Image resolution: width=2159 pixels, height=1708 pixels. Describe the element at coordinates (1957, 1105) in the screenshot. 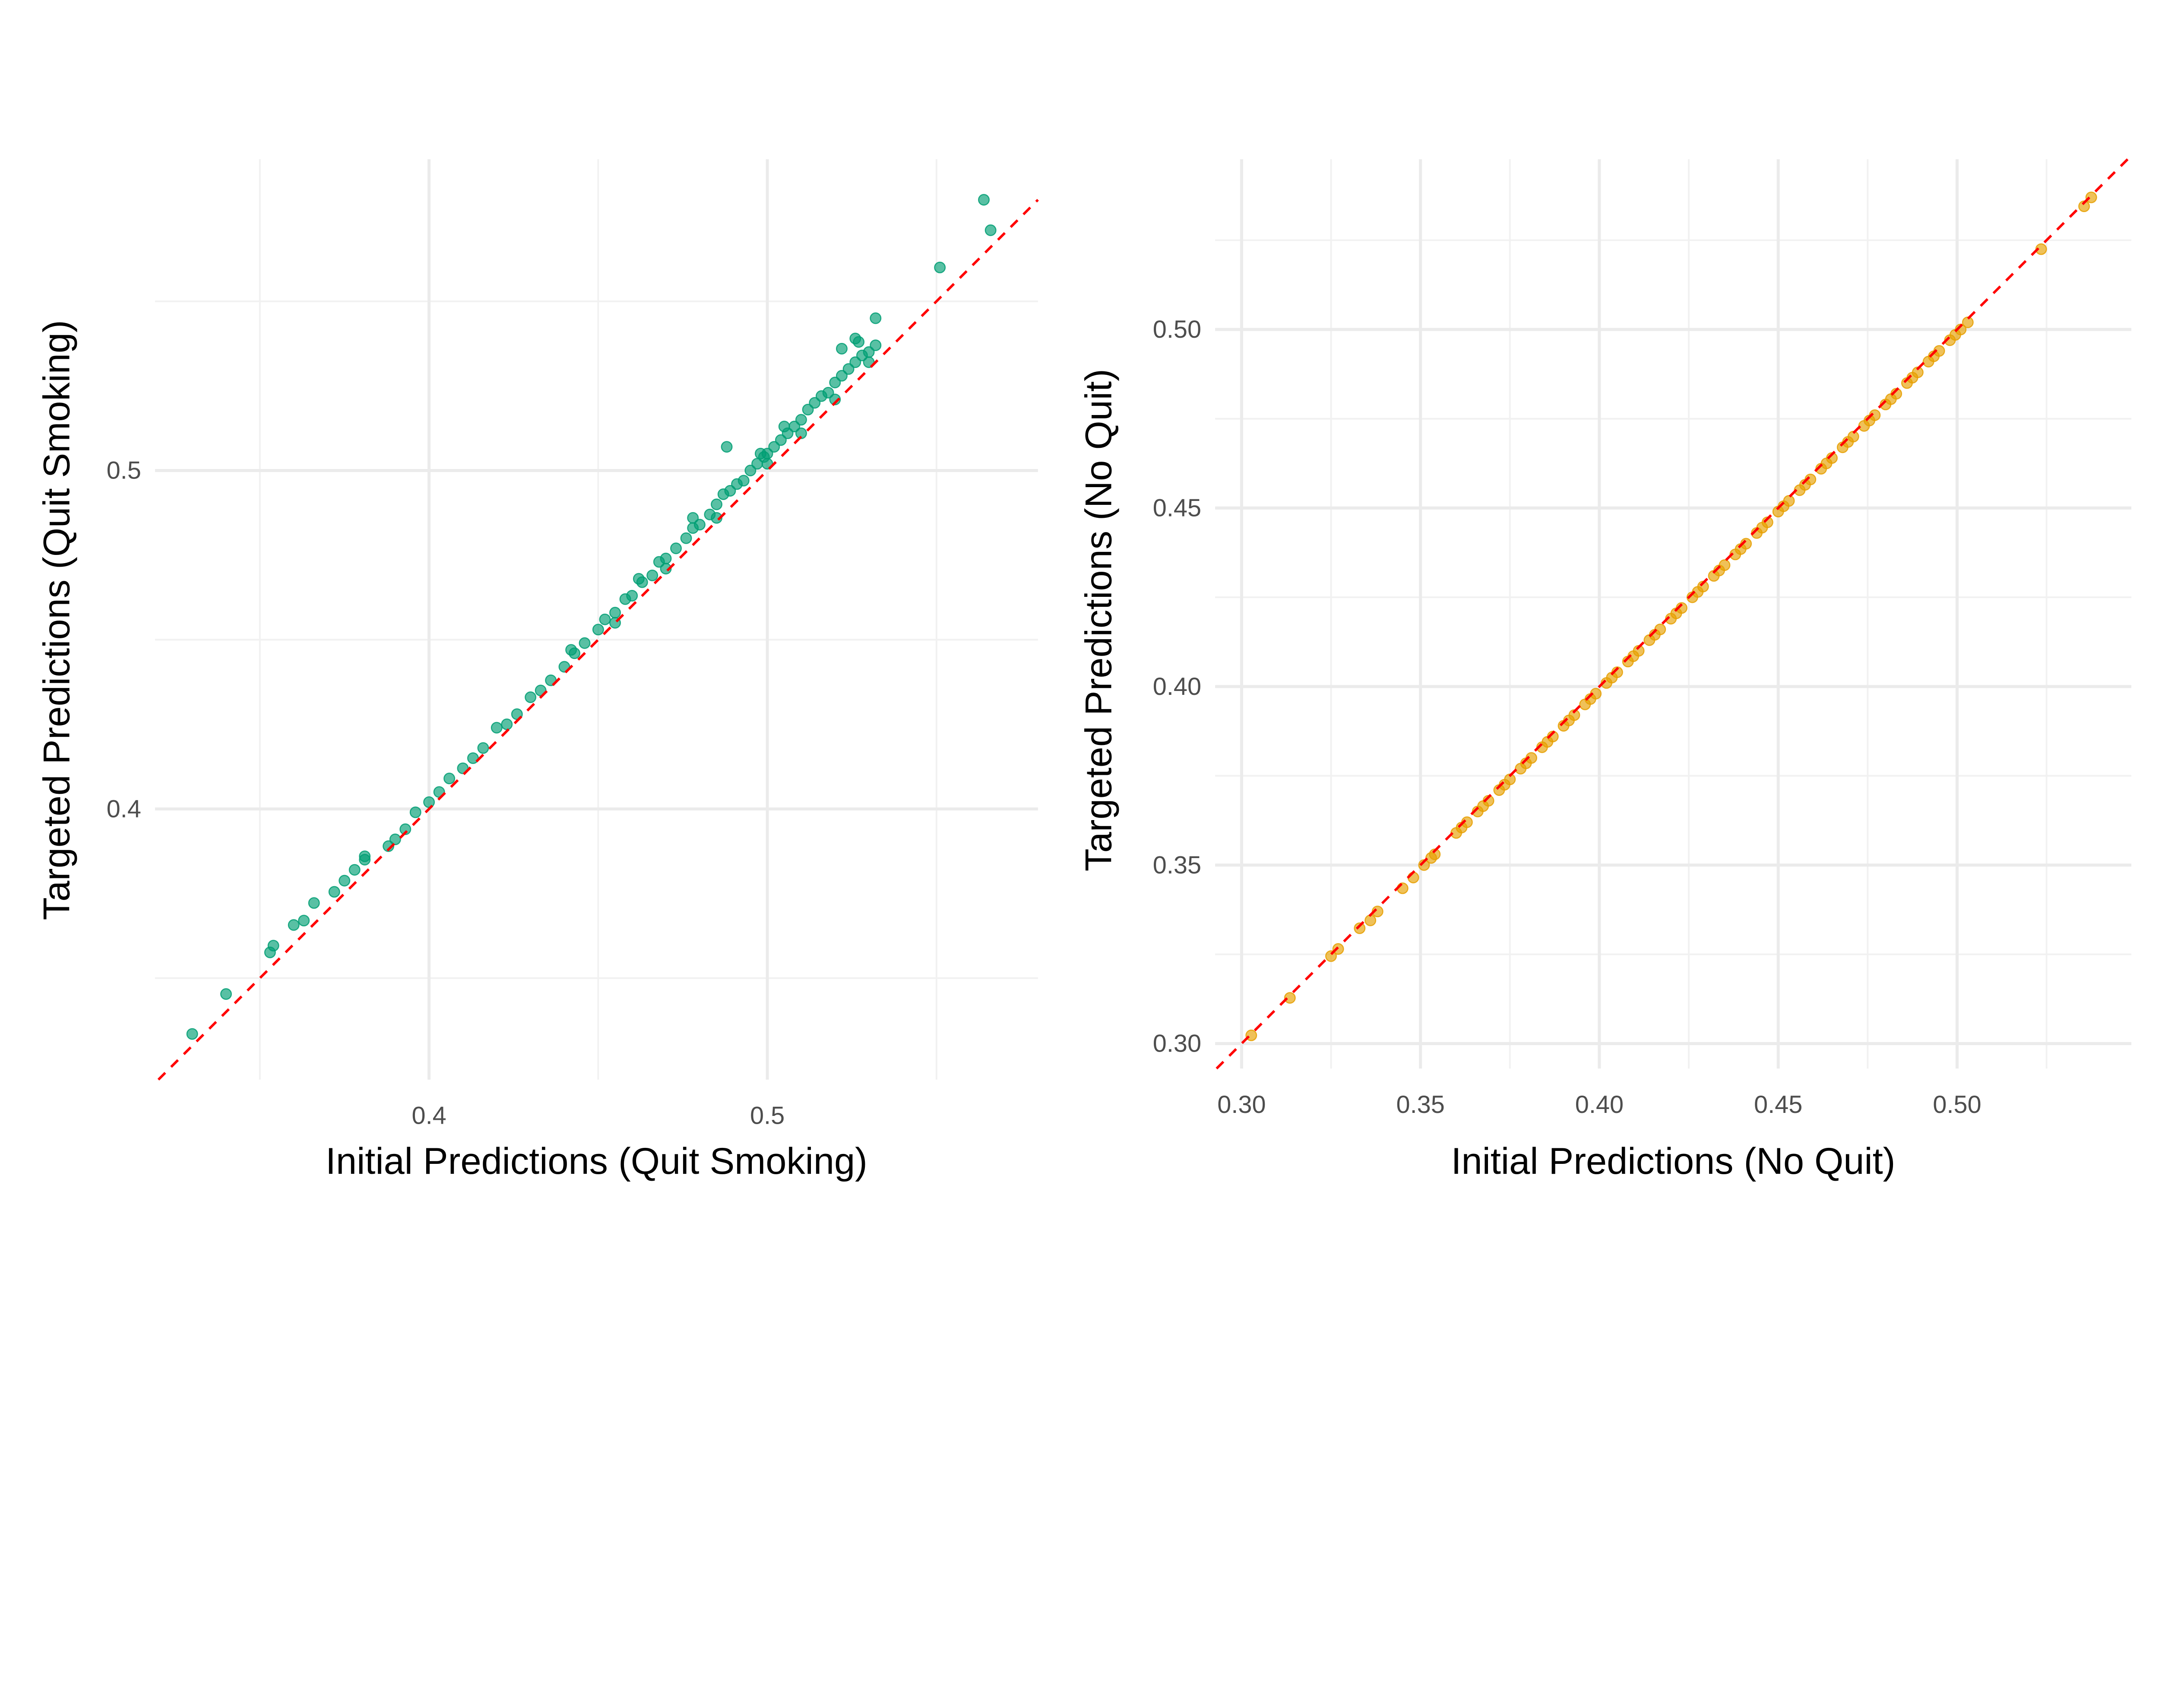

I see `x-tick-label: 0.50` at that location.